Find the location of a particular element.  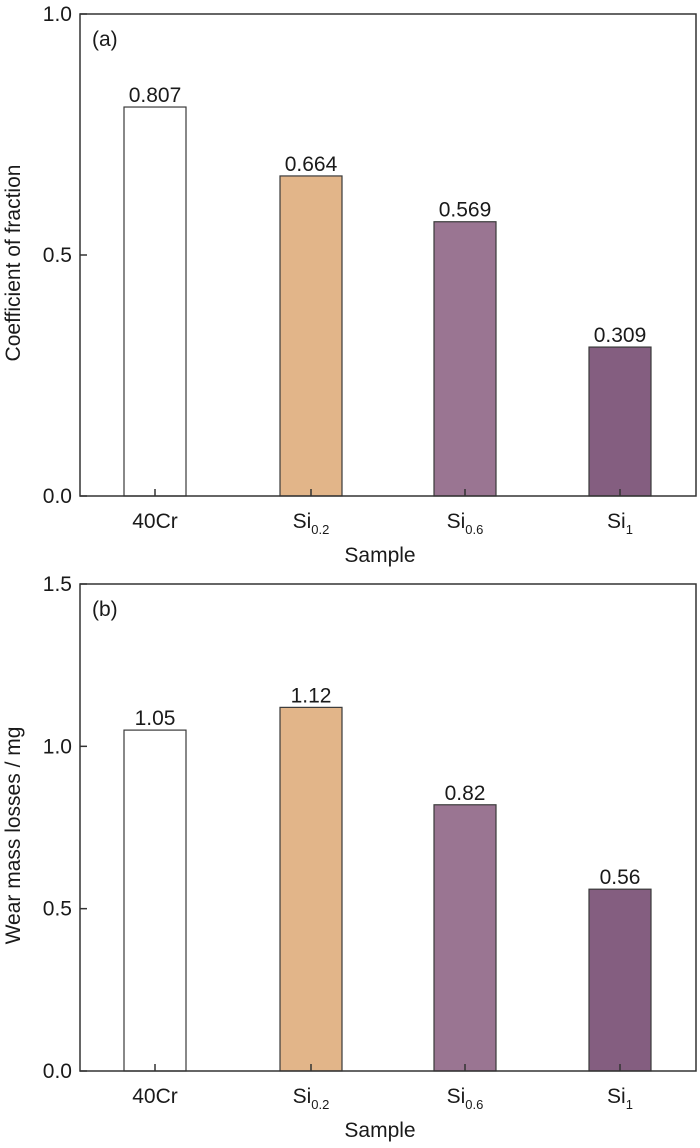

y-axis-title: Coefficient of fraction is located at coordinates (13, 263).